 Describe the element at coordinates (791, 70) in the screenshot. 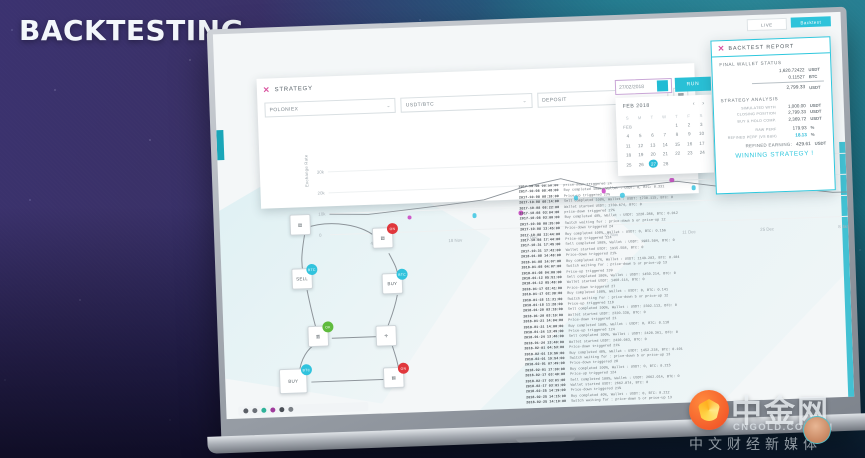

I see `row-value: 1,620.72422` at that location.